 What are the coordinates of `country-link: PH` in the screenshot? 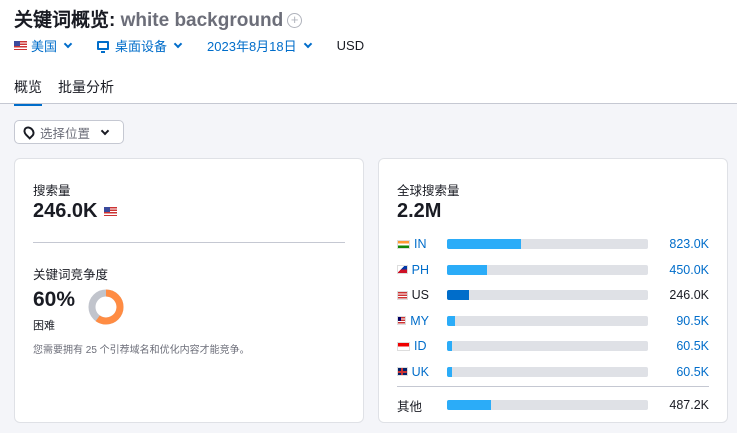 It's located at (413, 270).